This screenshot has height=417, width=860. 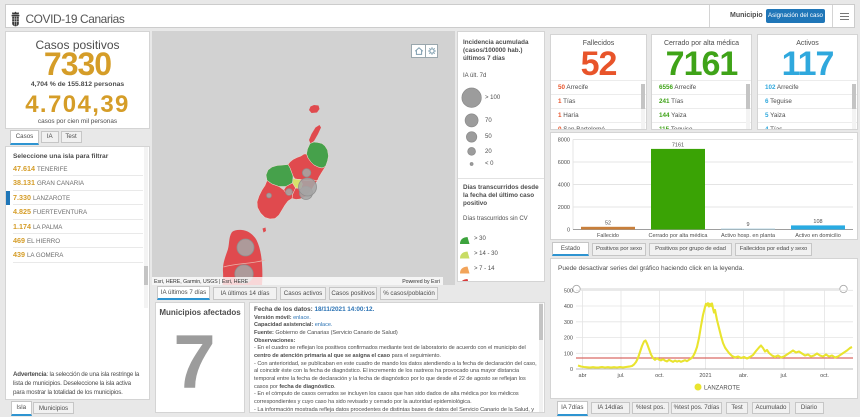 What do you see at coordinates (564, 186) in the screenshot?
I see `svg-text: 4000` at bounding box center [564, 186].